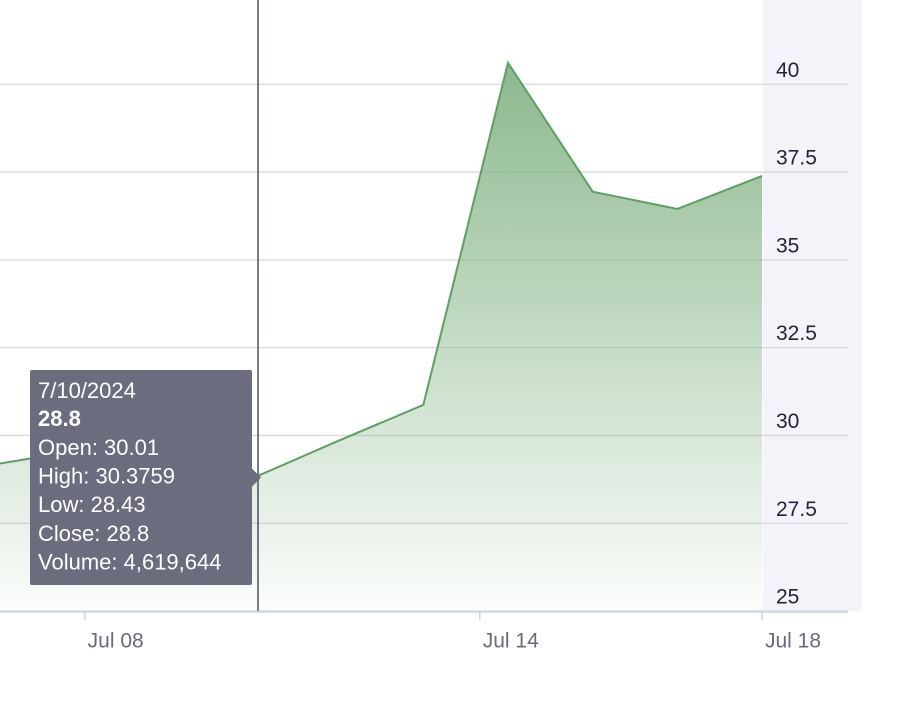 The height and width of the screenshot is (703, 900). What do you see at coordinates (116, 641) in the screenshot?
I see `x-tick-label: Jul 08` at bounding box center [116, 641].